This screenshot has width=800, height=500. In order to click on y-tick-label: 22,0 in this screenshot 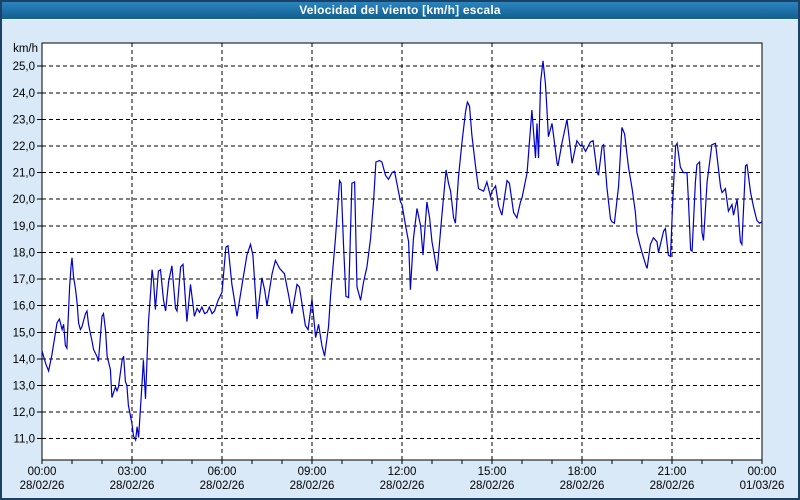, I will do `click(24, 147)`.